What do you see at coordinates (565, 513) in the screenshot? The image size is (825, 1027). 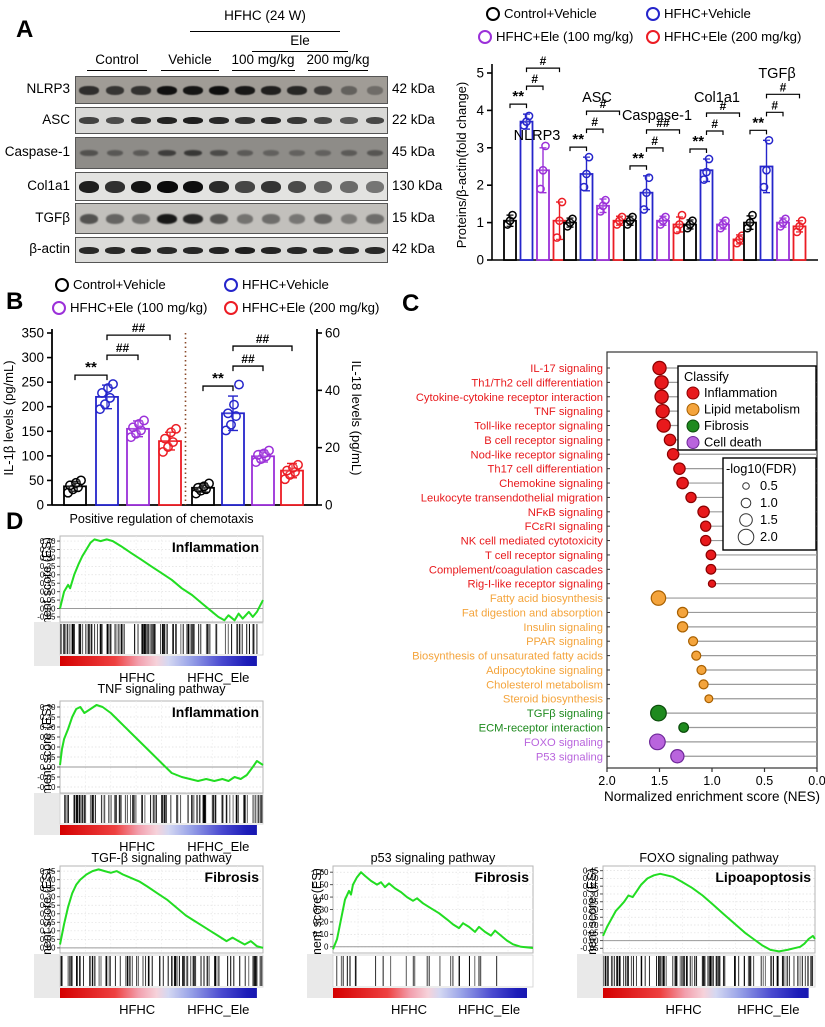 I see `pathway-label: NFκB signaling` at bounding box center [565, 513].